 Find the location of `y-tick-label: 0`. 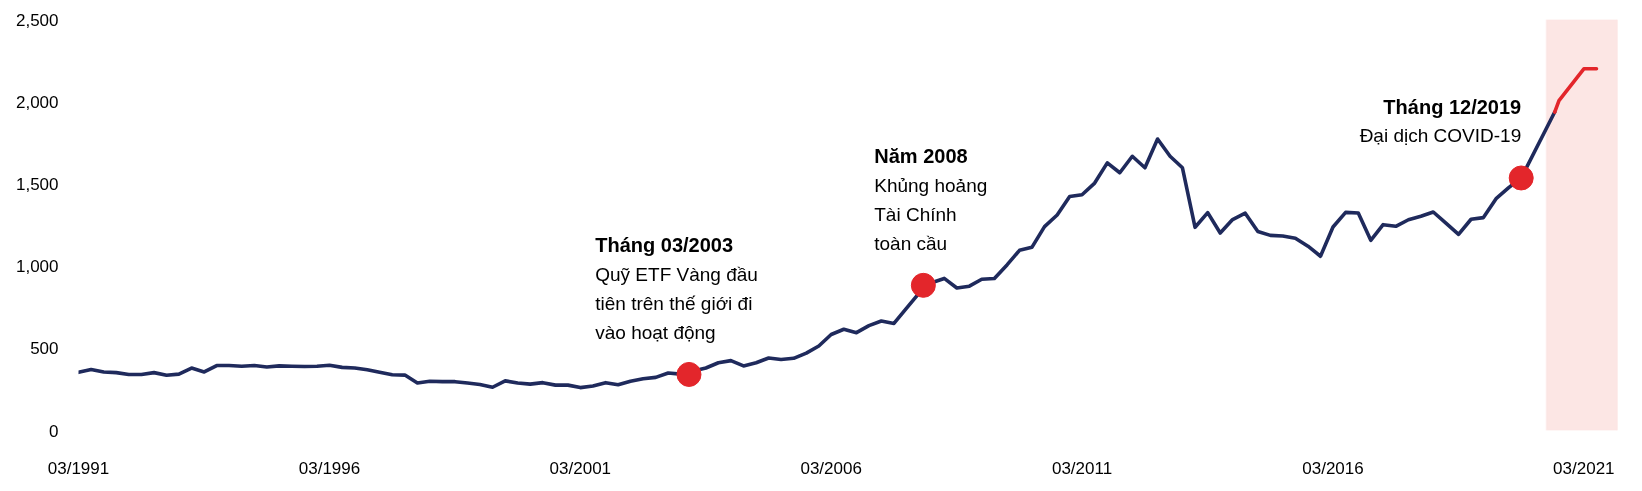

y-tick-label: 0 is located at coordinates (54, 431).